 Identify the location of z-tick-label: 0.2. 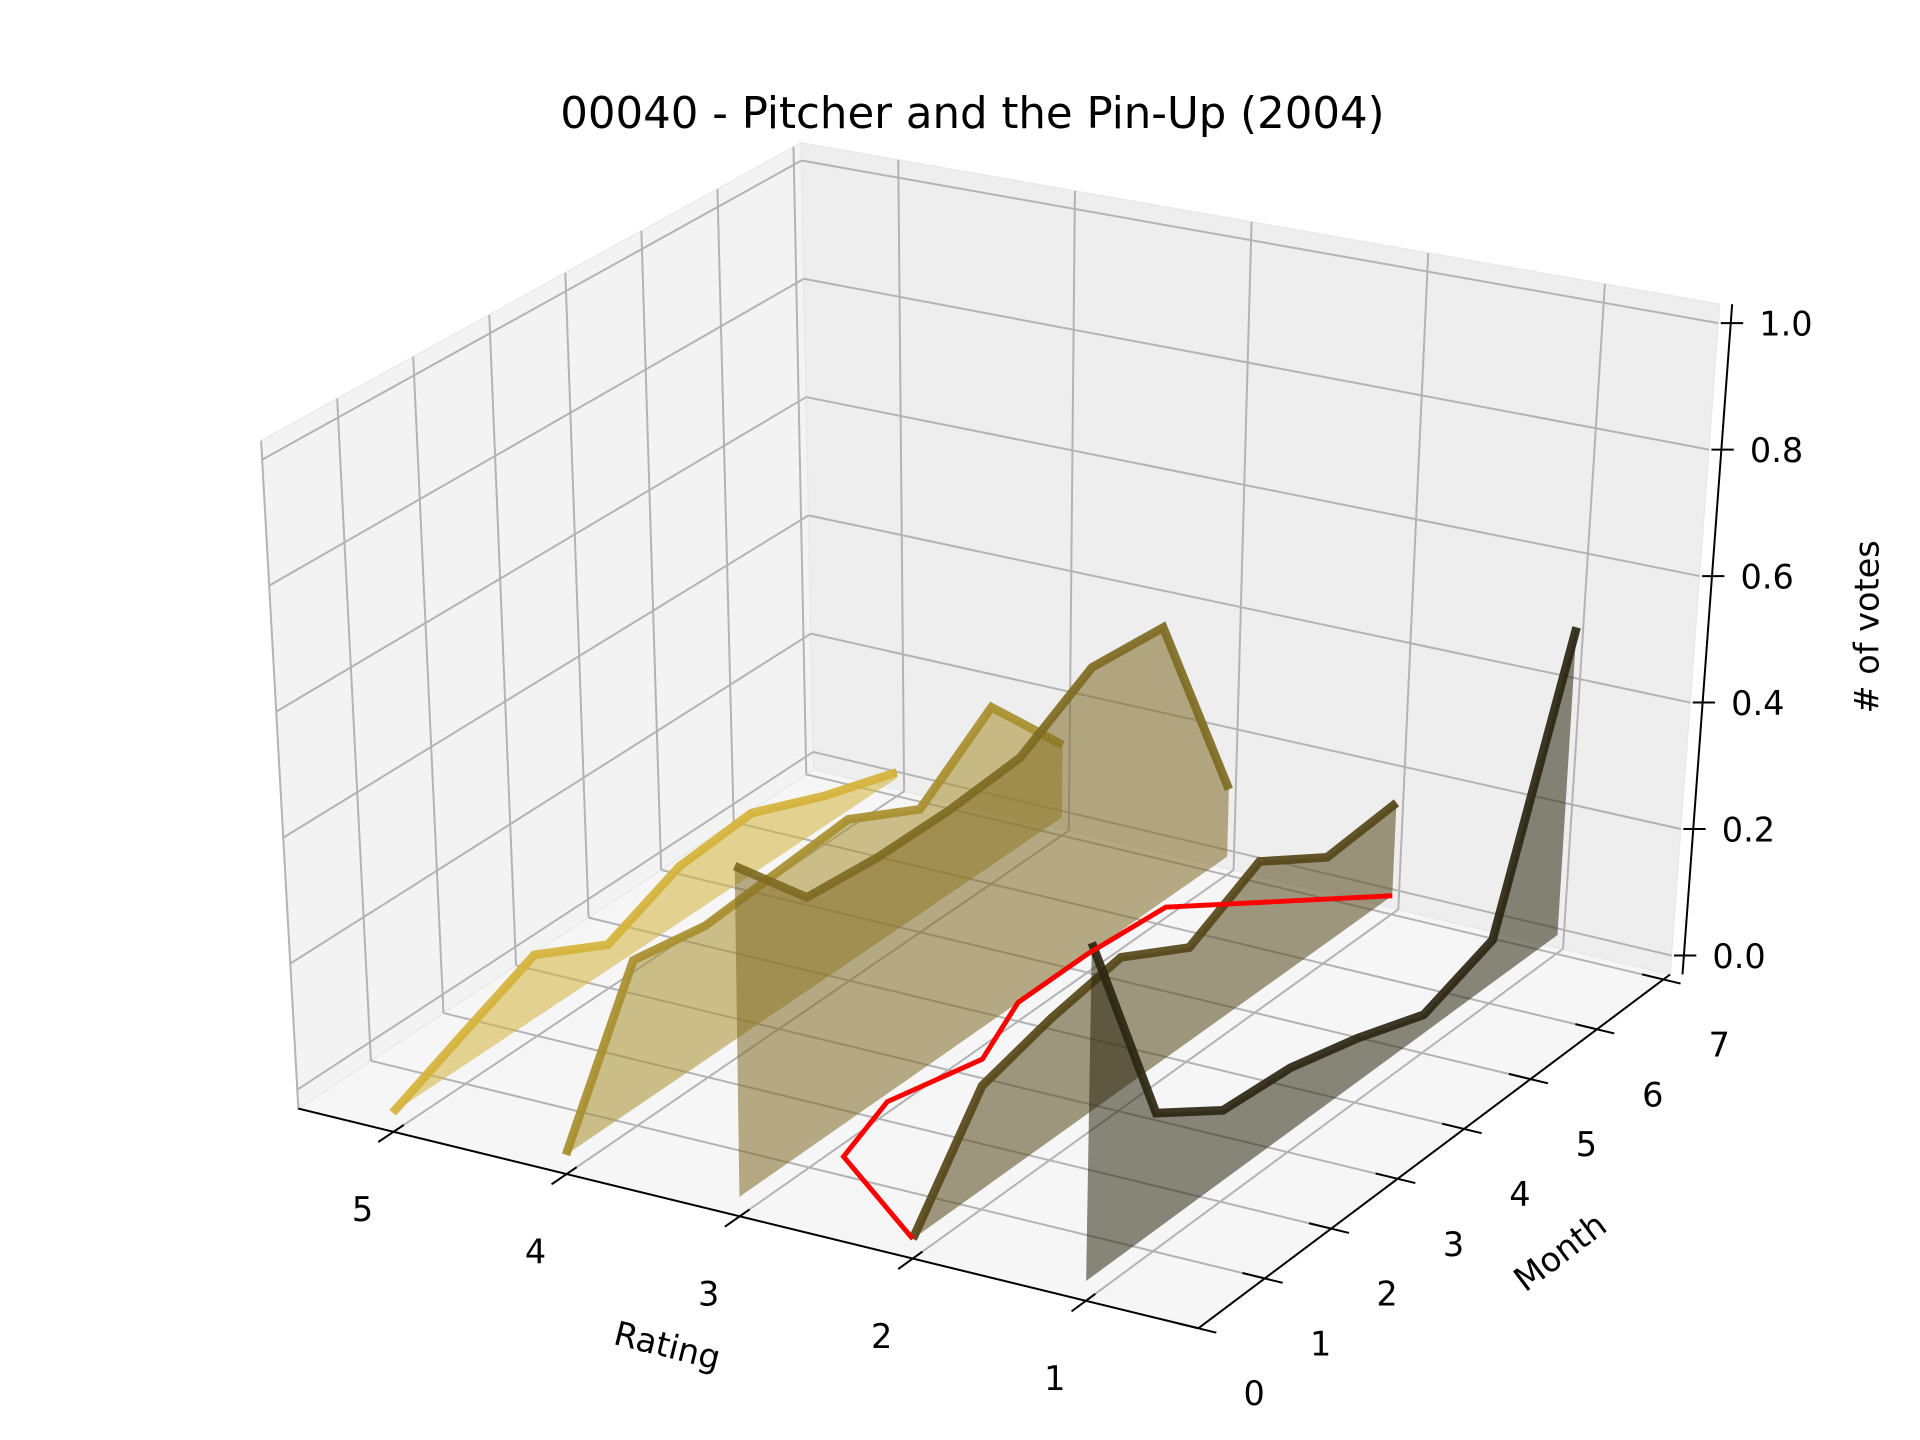
(1748, 829).